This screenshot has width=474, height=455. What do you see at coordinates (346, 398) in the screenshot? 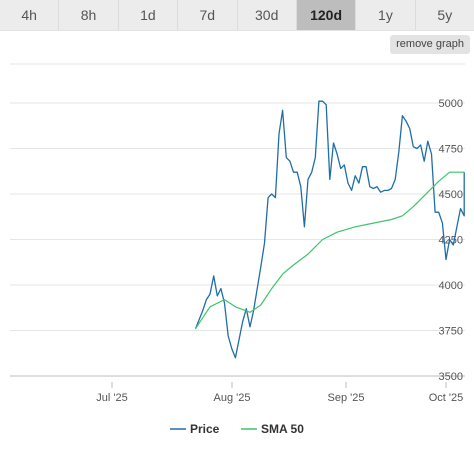
I see `x-tick-label: Sep '25` at bounding box center [346, 398].